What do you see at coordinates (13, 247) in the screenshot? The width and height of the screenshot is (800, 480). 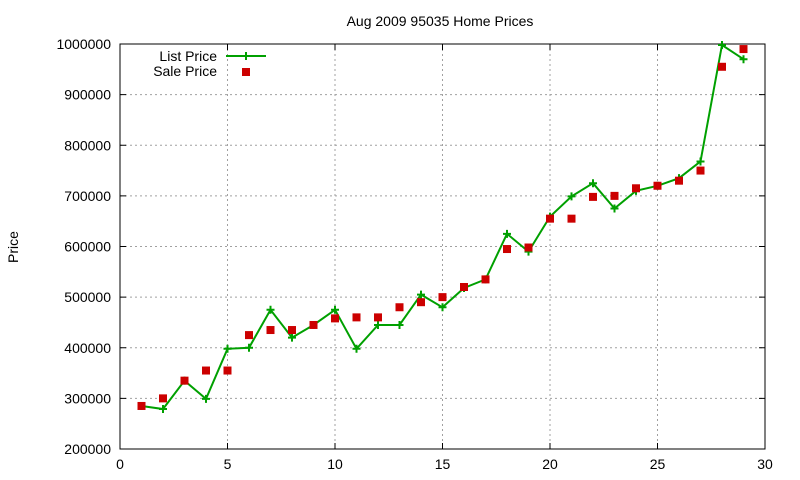 I see `y-axis-label: Price` at bounding box center [13, 247].